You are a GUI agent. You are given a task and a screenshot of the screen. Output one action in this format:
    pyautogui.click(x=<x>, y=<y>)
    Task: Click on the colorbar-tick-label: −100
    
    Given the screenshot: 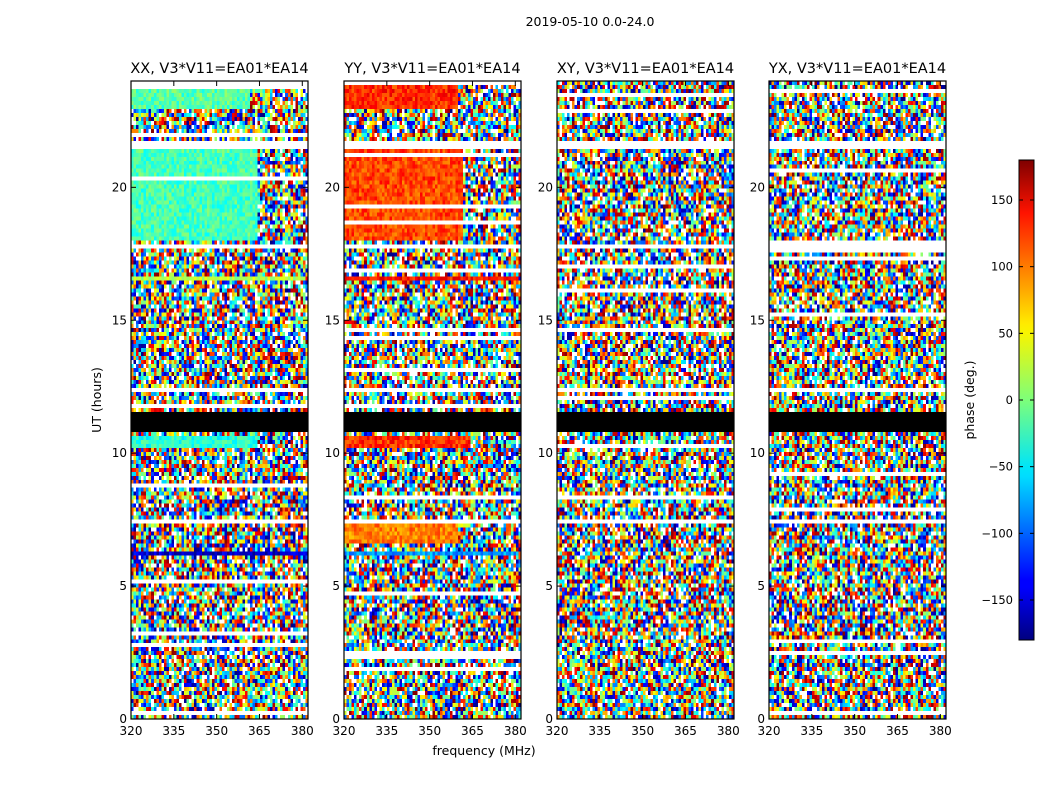 What is the action you would take?
    pyautogui.click(x=997, y=533)
    